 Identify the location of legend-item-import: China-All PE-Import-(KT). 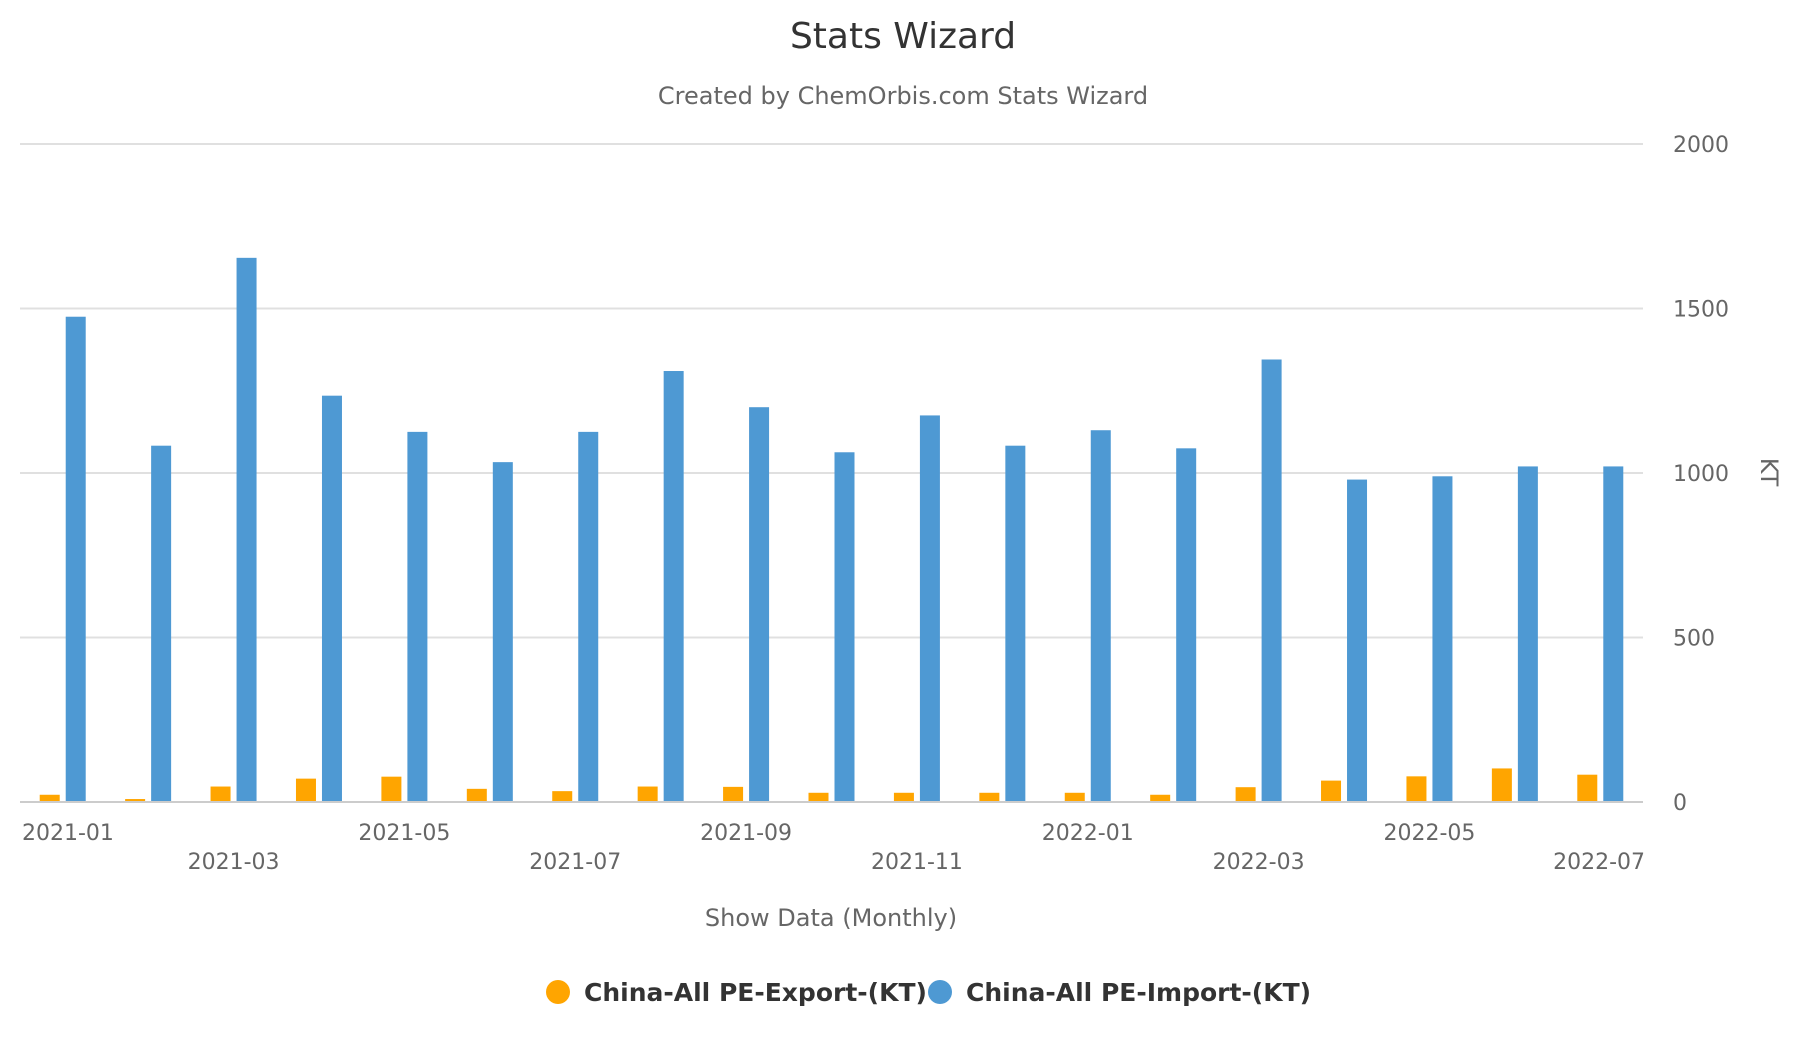
(1119, 992).